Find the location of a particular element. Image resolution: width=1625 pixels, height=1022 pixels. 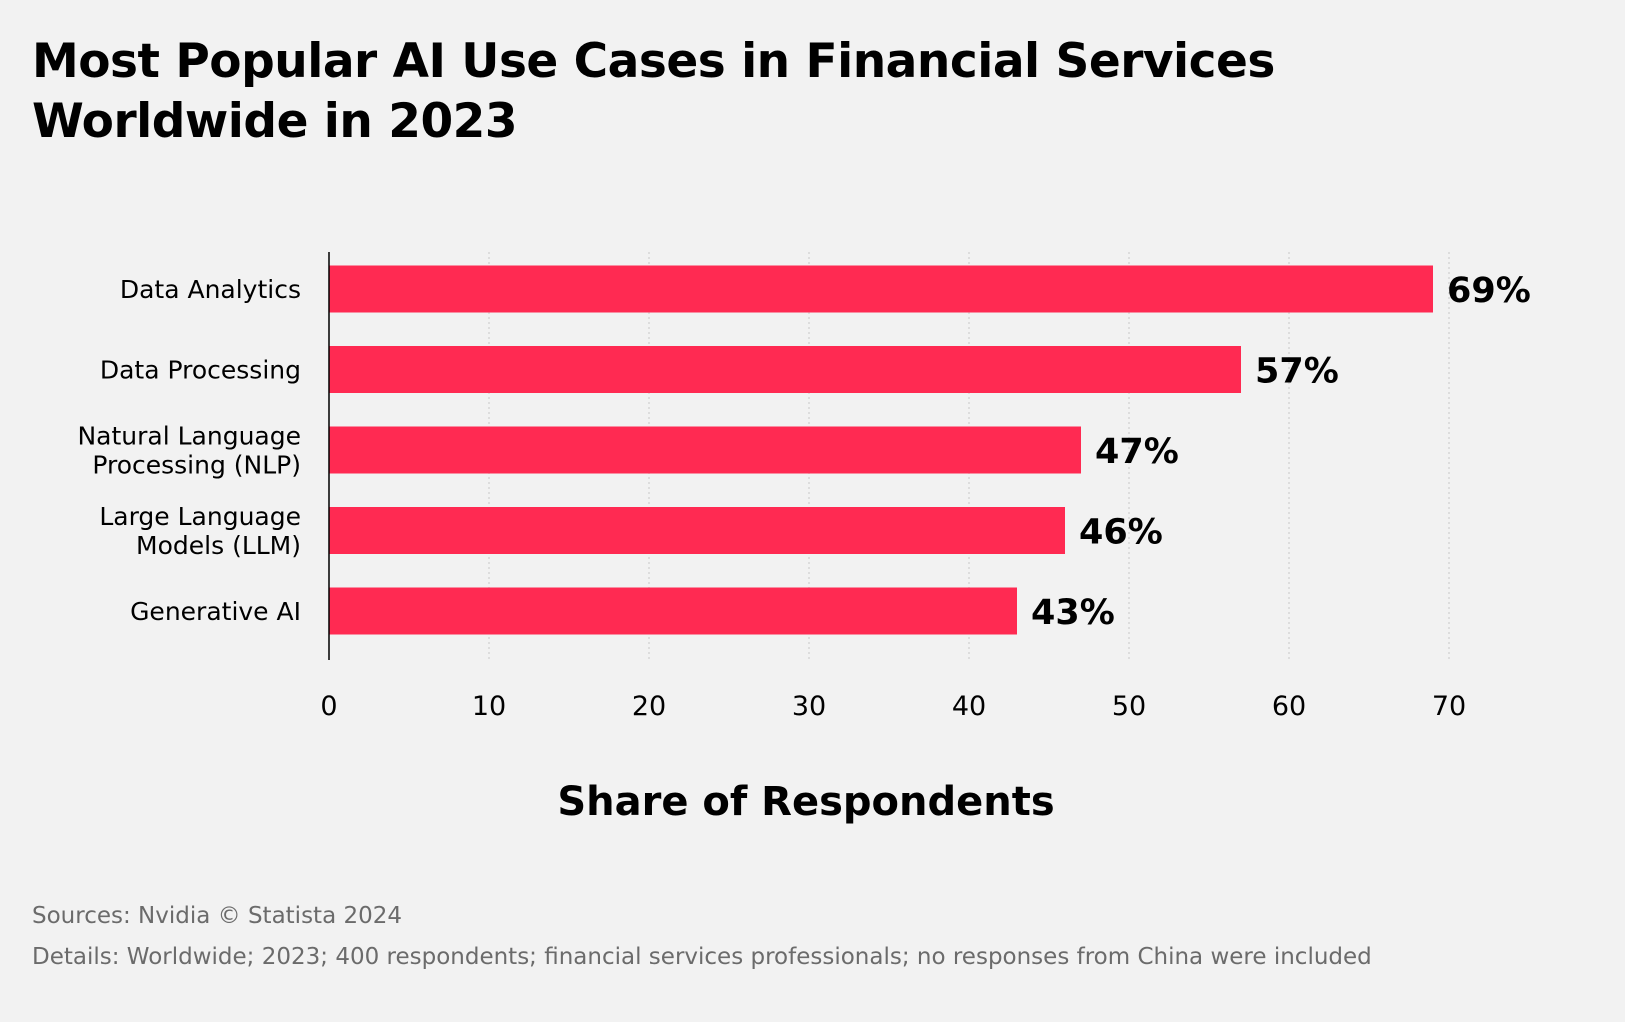

category-label-3: Large Language Models (LLM) is located at coordinates (200, 531).